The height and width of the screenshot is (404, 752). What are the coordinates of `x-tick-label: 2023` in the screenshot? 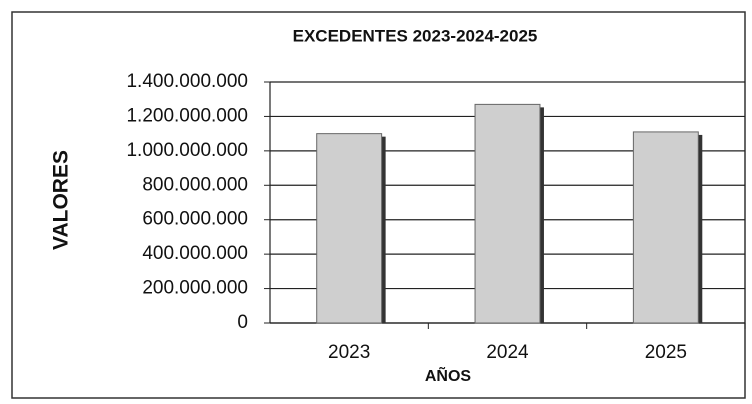 It's located at (349, 352).